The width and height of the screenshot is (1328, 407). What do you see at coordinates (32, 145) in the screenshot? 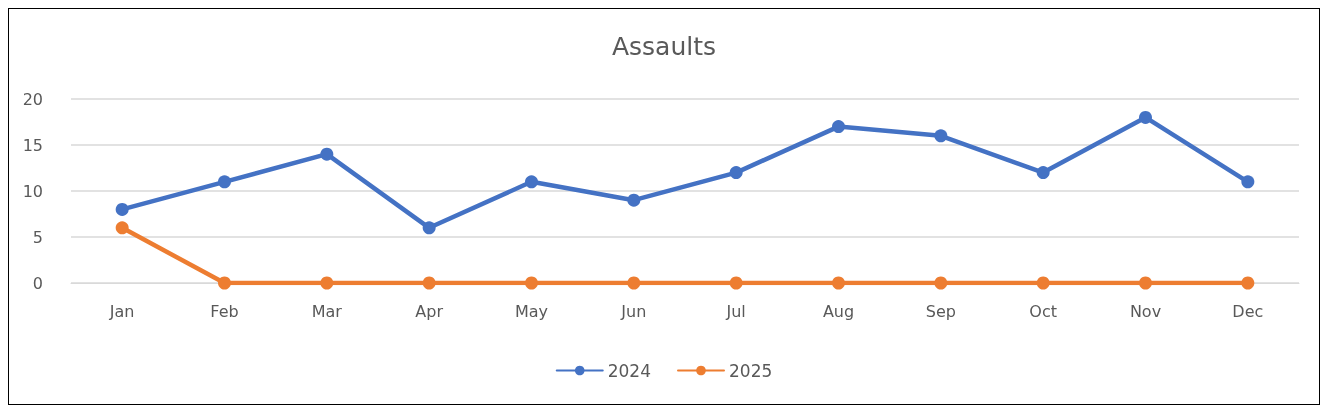
I see `y-tick-label: 15` at bounding box center [32, 145].